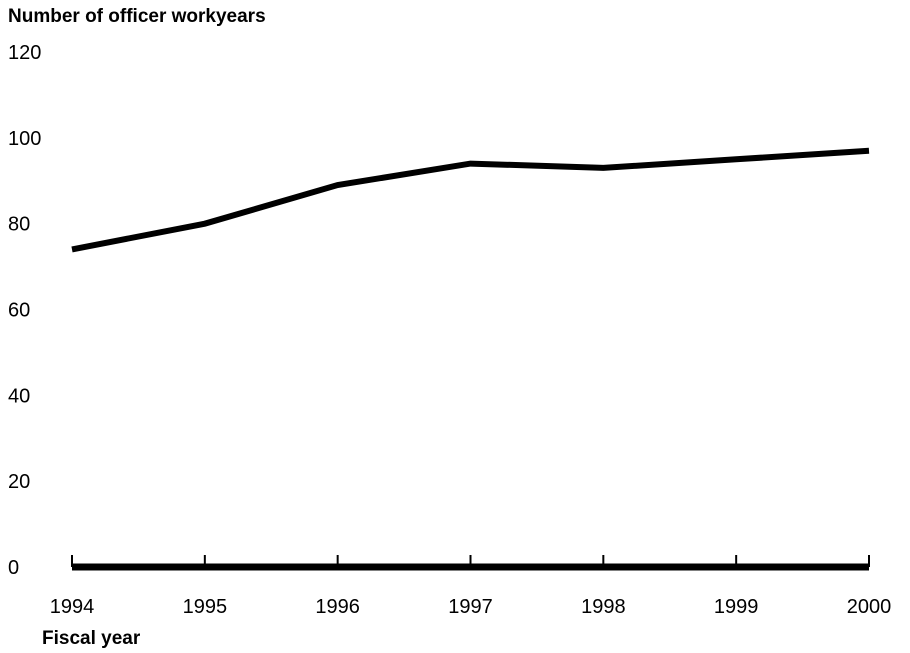 This screenshot has width=910, height=653. Describe the element at coordinates (24, 139) in the screenshot. I see `y-tick-label: 100` at that location.